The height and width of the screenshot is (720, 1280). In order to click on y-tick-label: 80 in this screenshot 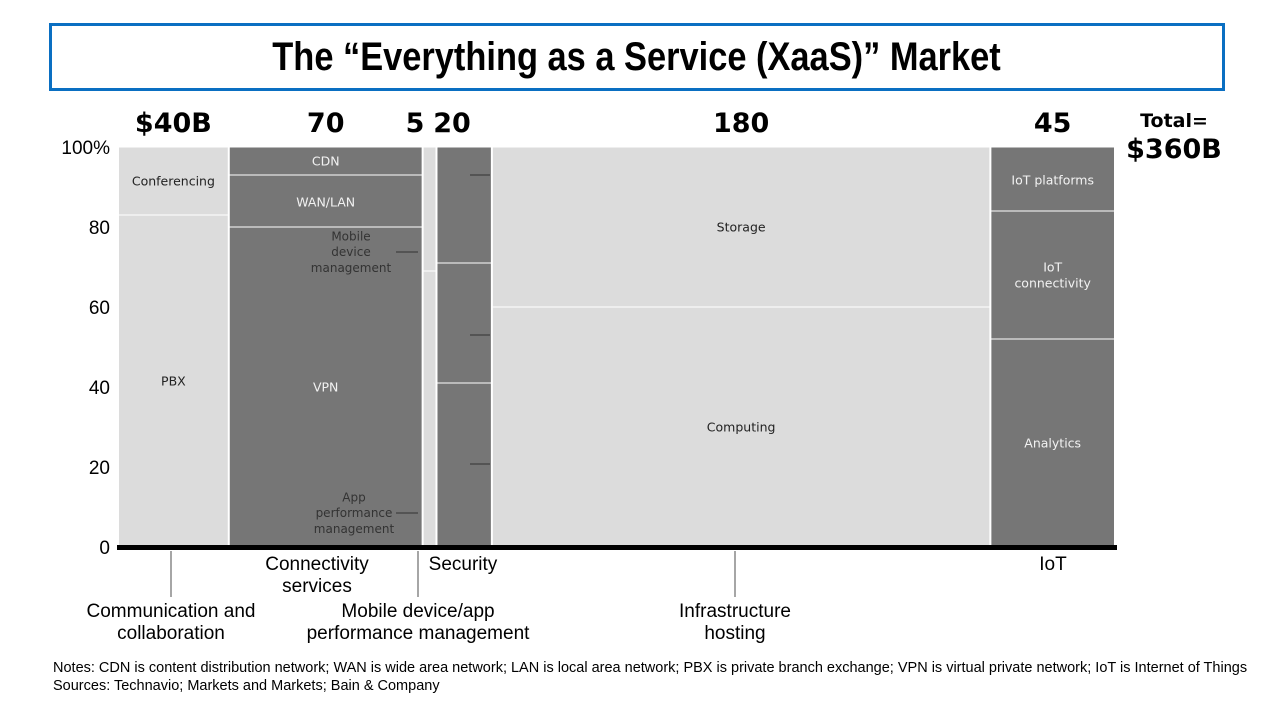, I will do `click(99, 228)`.